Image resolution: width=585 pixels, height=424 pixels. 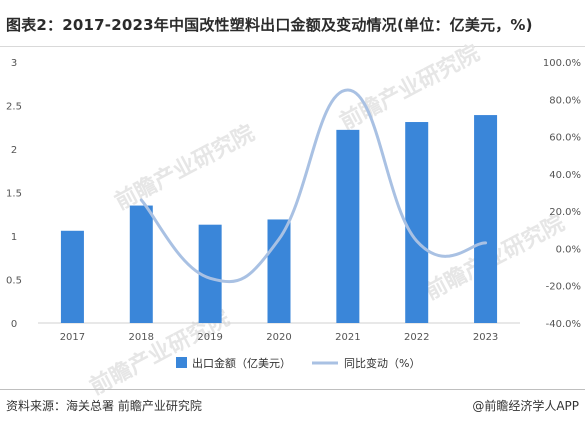 I want to click on x-axis-tick-label: 2021, so click(x=347, y=337).